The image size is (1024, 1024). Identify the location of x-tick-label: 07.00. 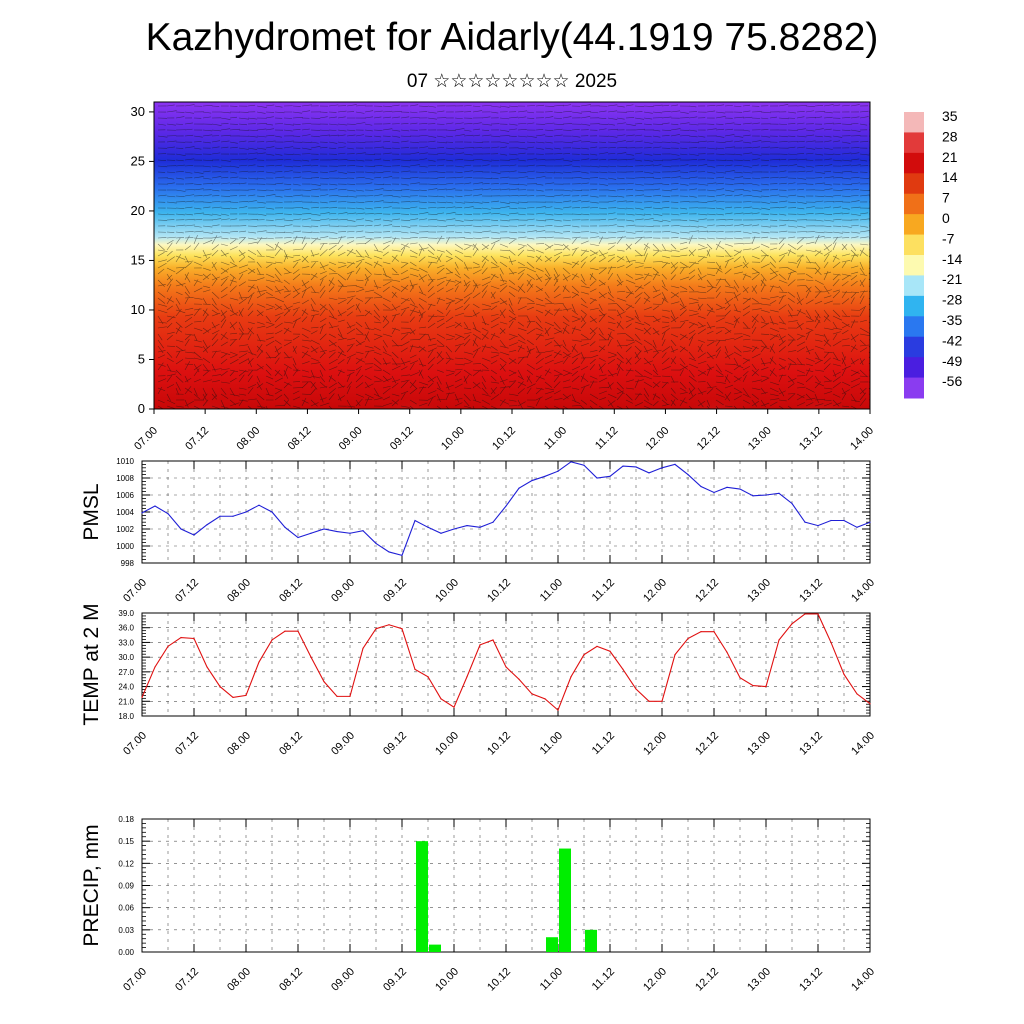
(135, 591).